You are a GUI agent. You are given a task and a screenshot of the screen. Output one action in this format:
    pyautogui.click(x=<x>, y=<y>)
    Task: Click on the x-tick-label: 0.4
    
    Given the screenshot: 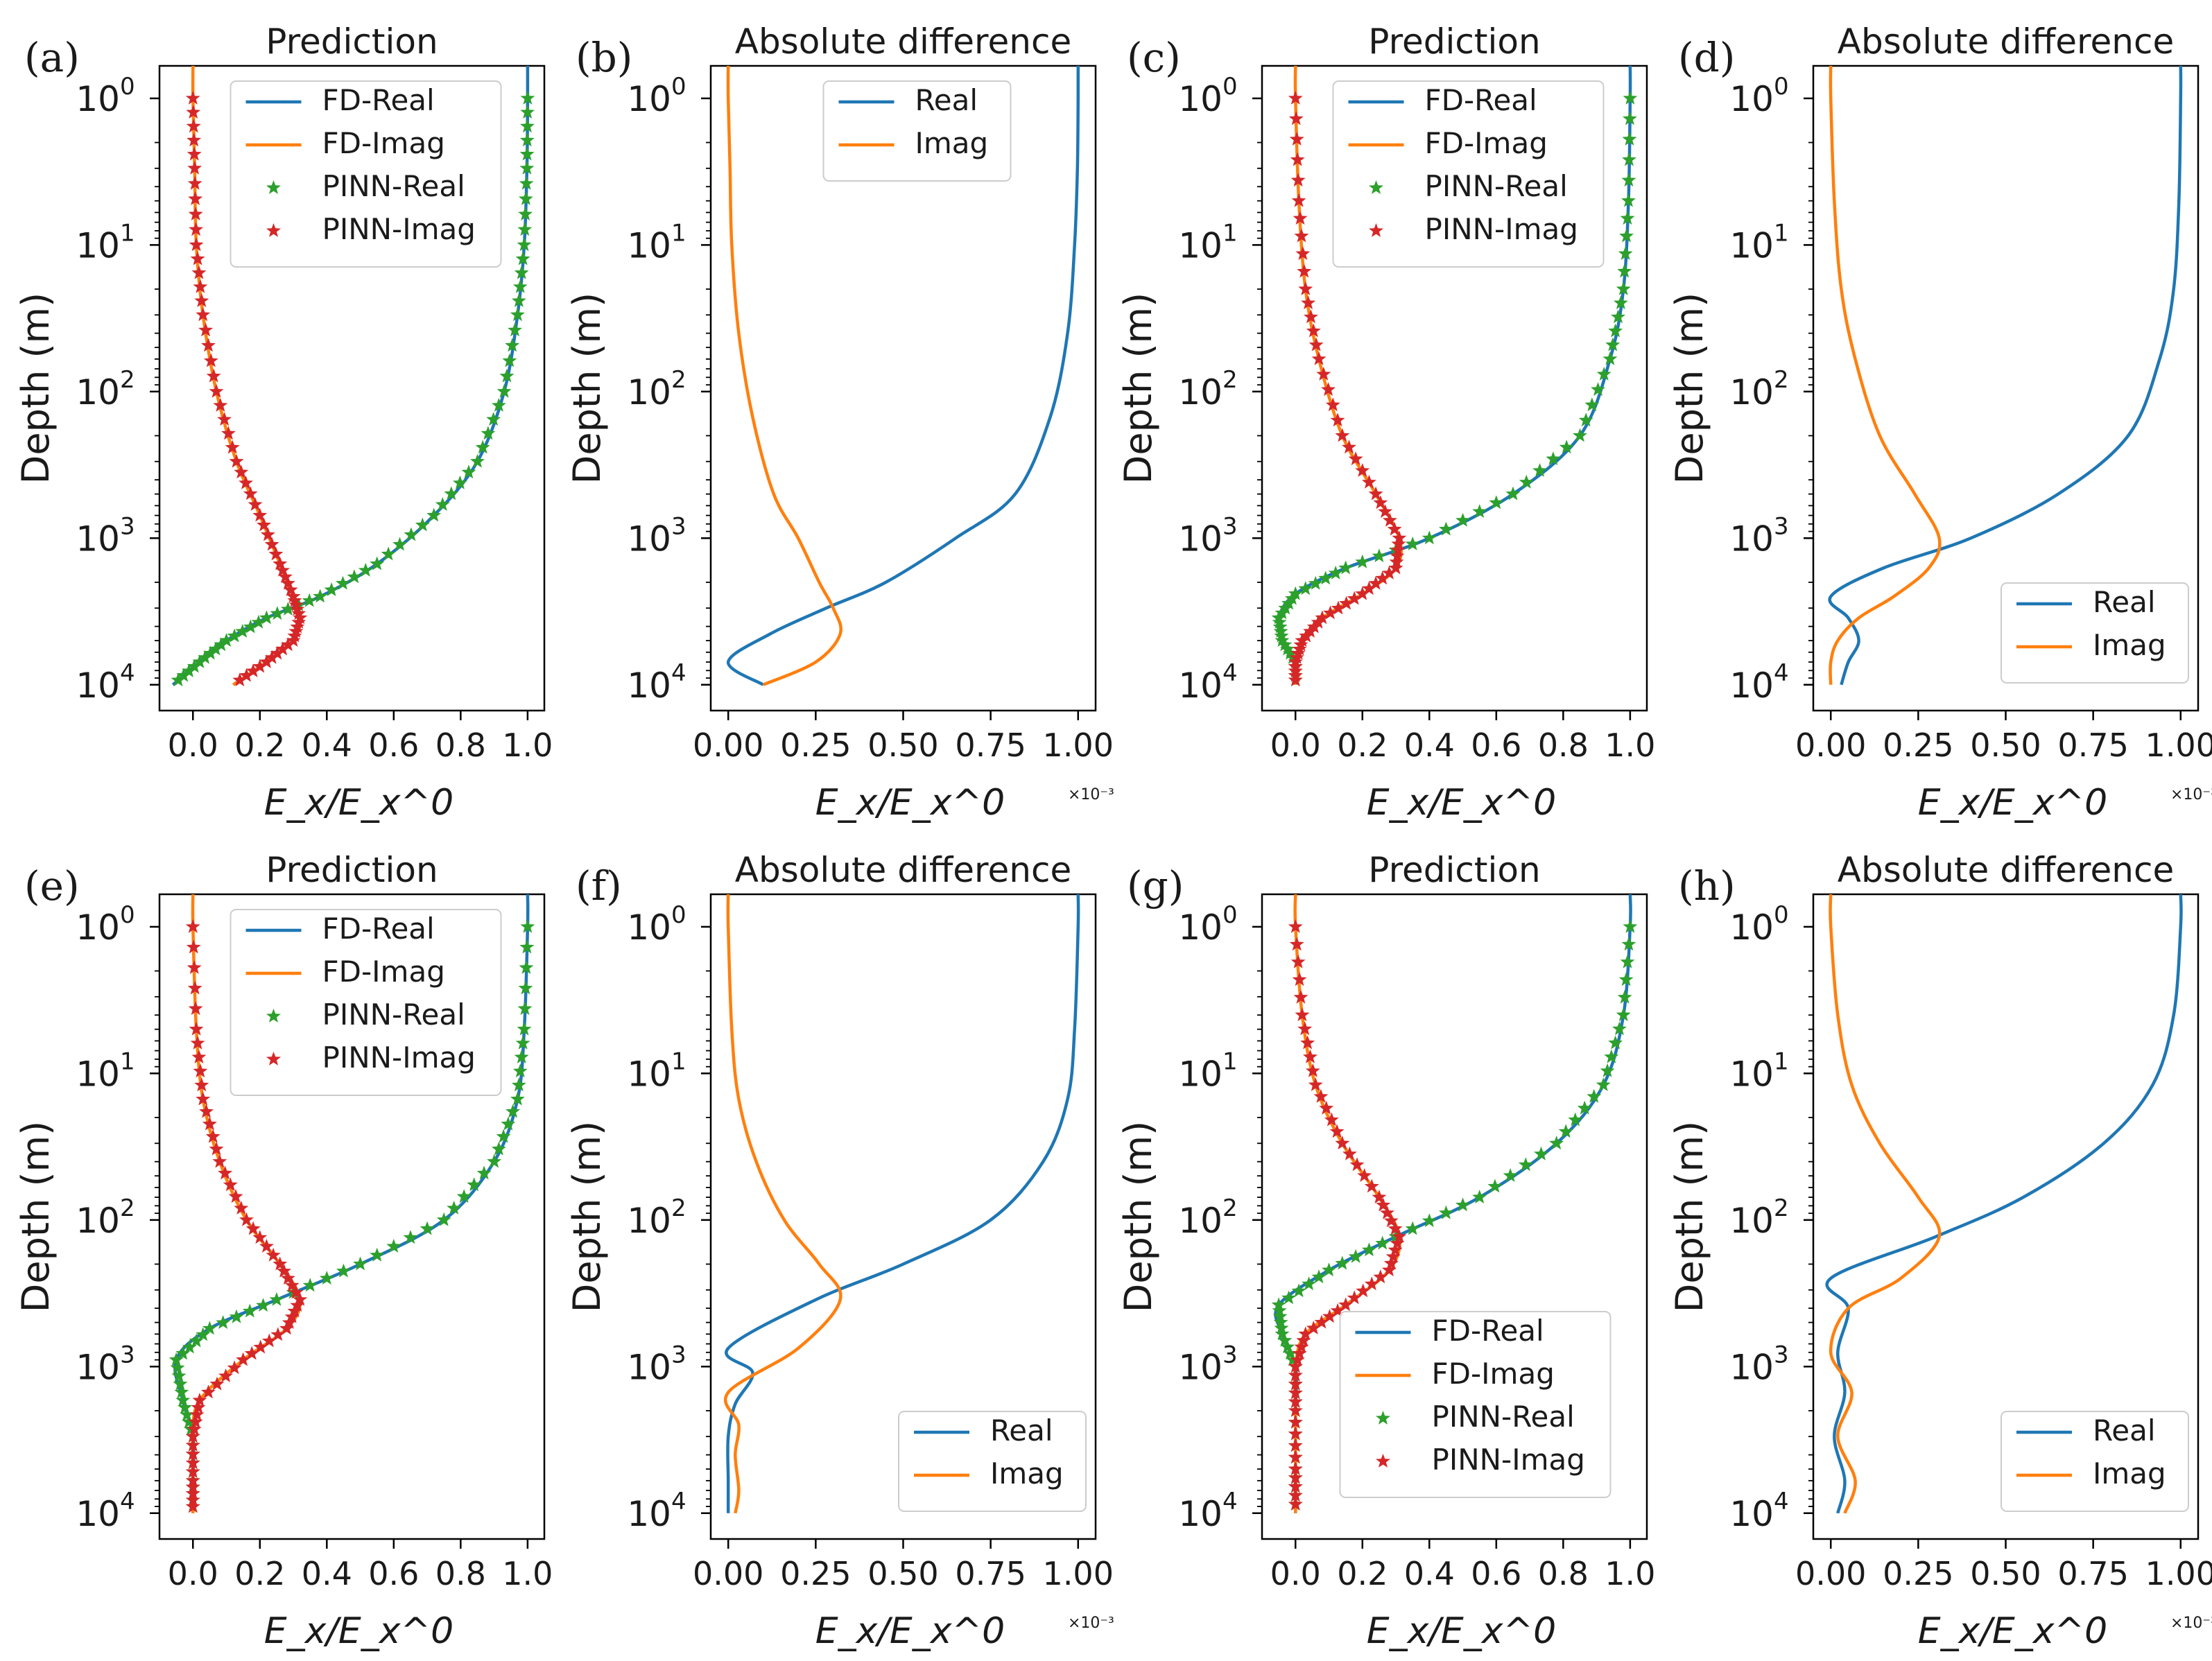 What is the action you would take?
    pyautogui.click(x=327, y=1573)
    